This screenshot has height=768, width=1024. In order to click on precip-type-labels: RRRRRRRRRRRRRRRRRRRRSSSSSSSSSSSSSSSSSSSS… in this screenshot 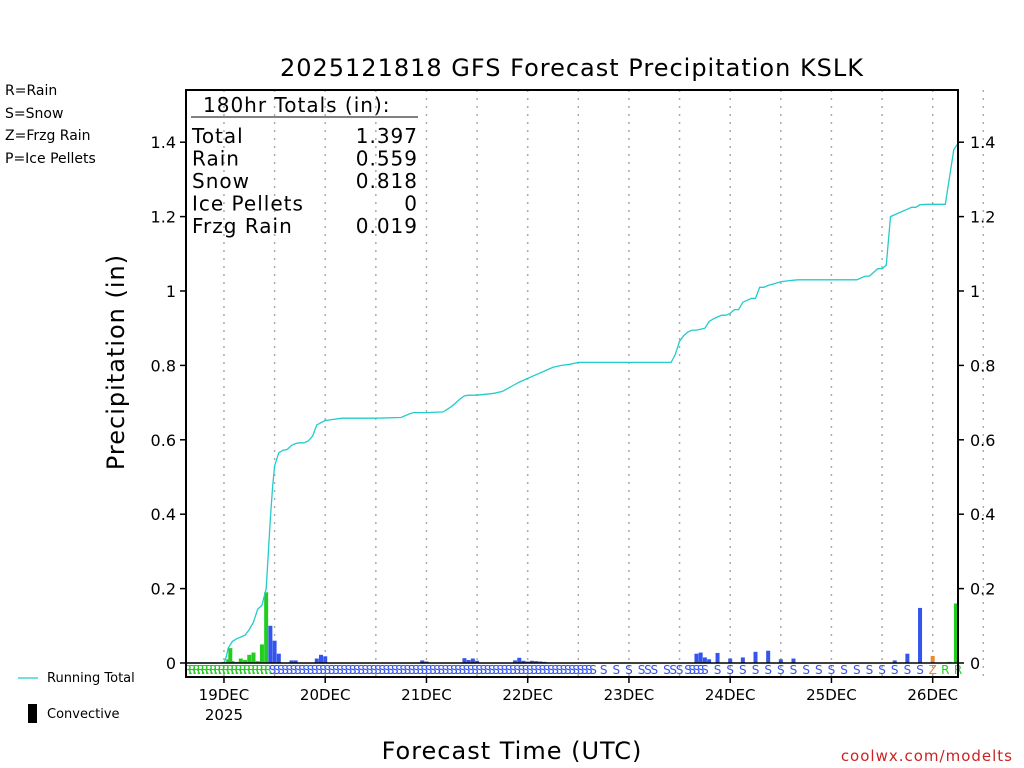, I will do `click(573, 670)`.